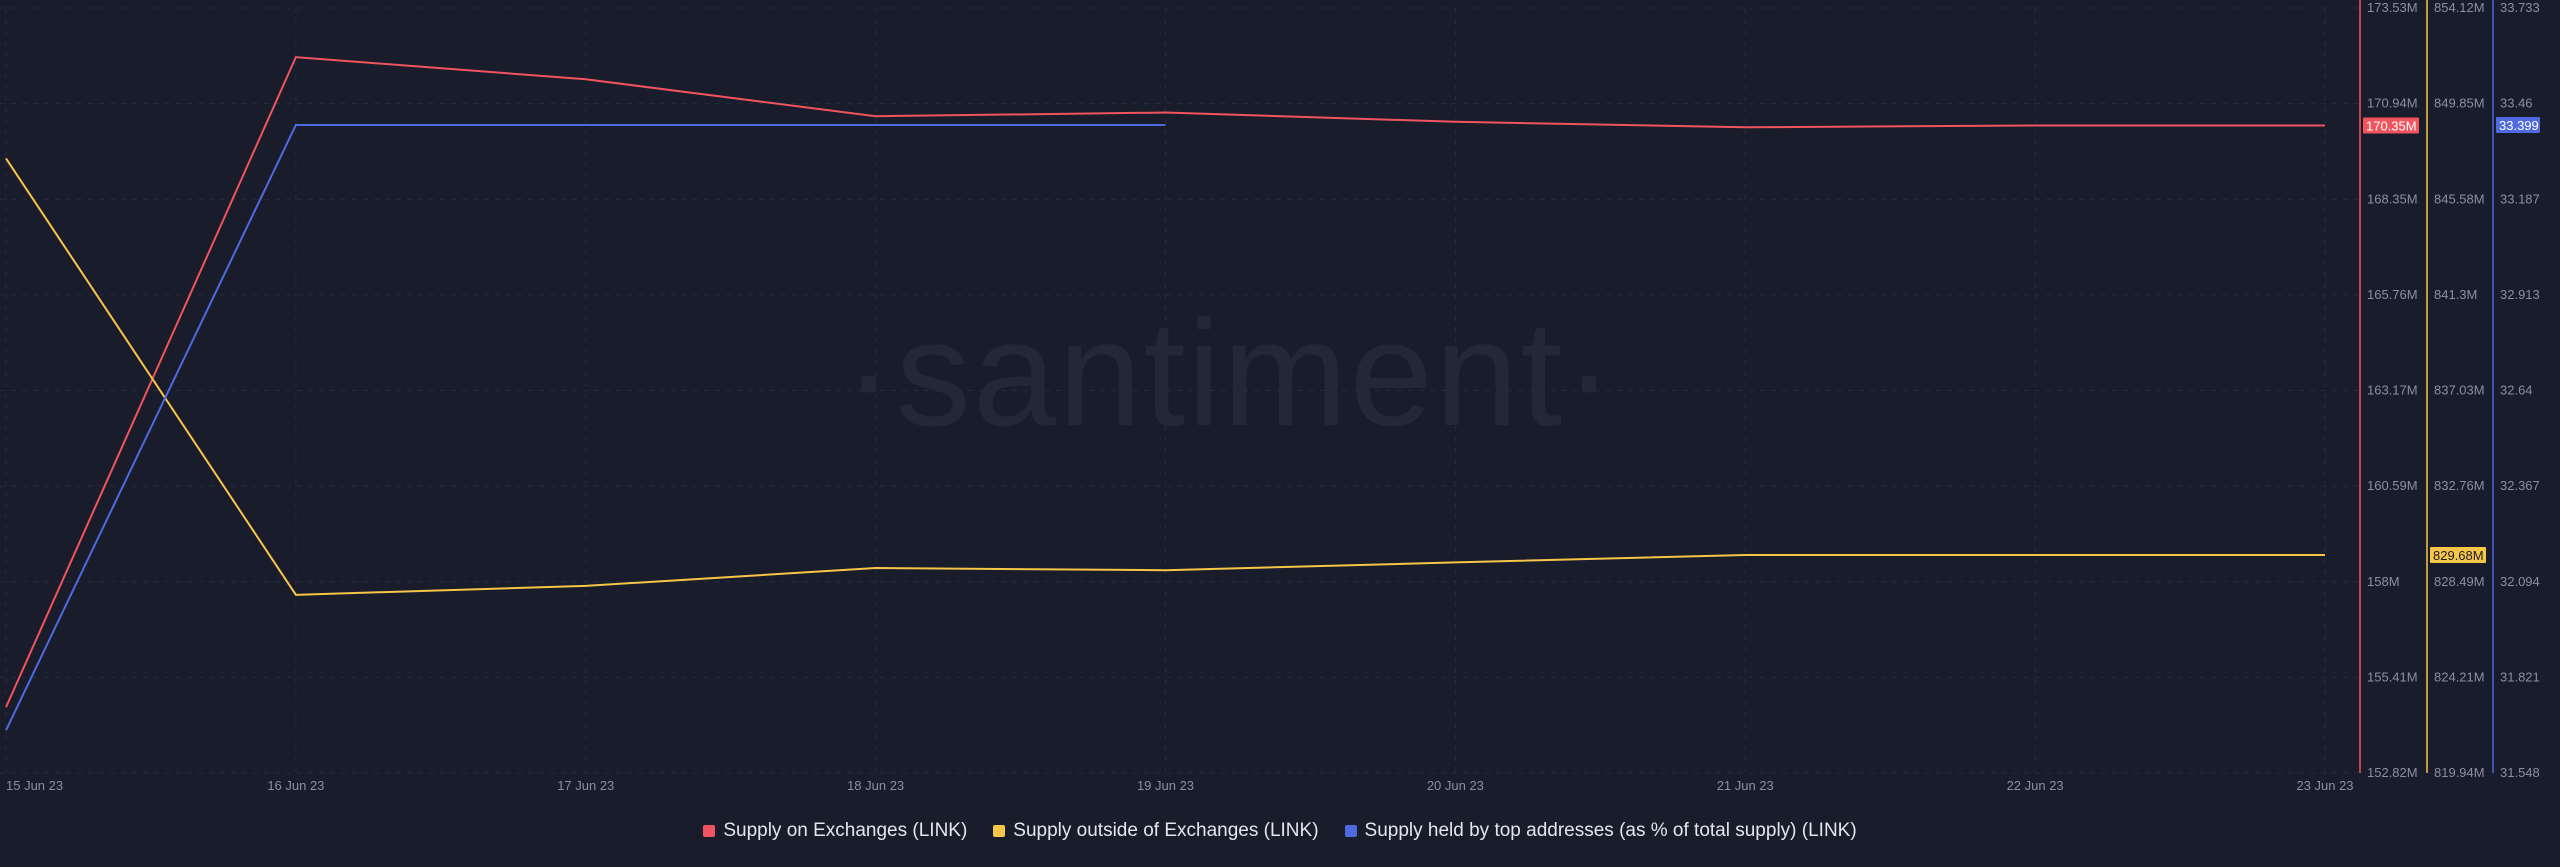 The image size is (2560, 867). I want to click on last-value-label: 33.399, so click(2519, 125).